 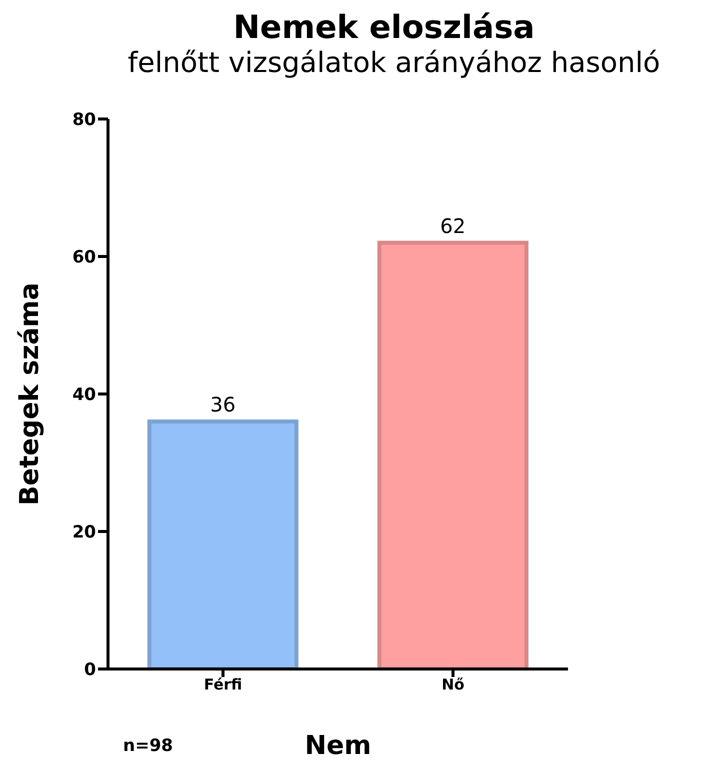 What do you see at coordinates (223, 685) in the screenshot?
I see `x-tick-label: Férfi` at bounding box center [223, 685].